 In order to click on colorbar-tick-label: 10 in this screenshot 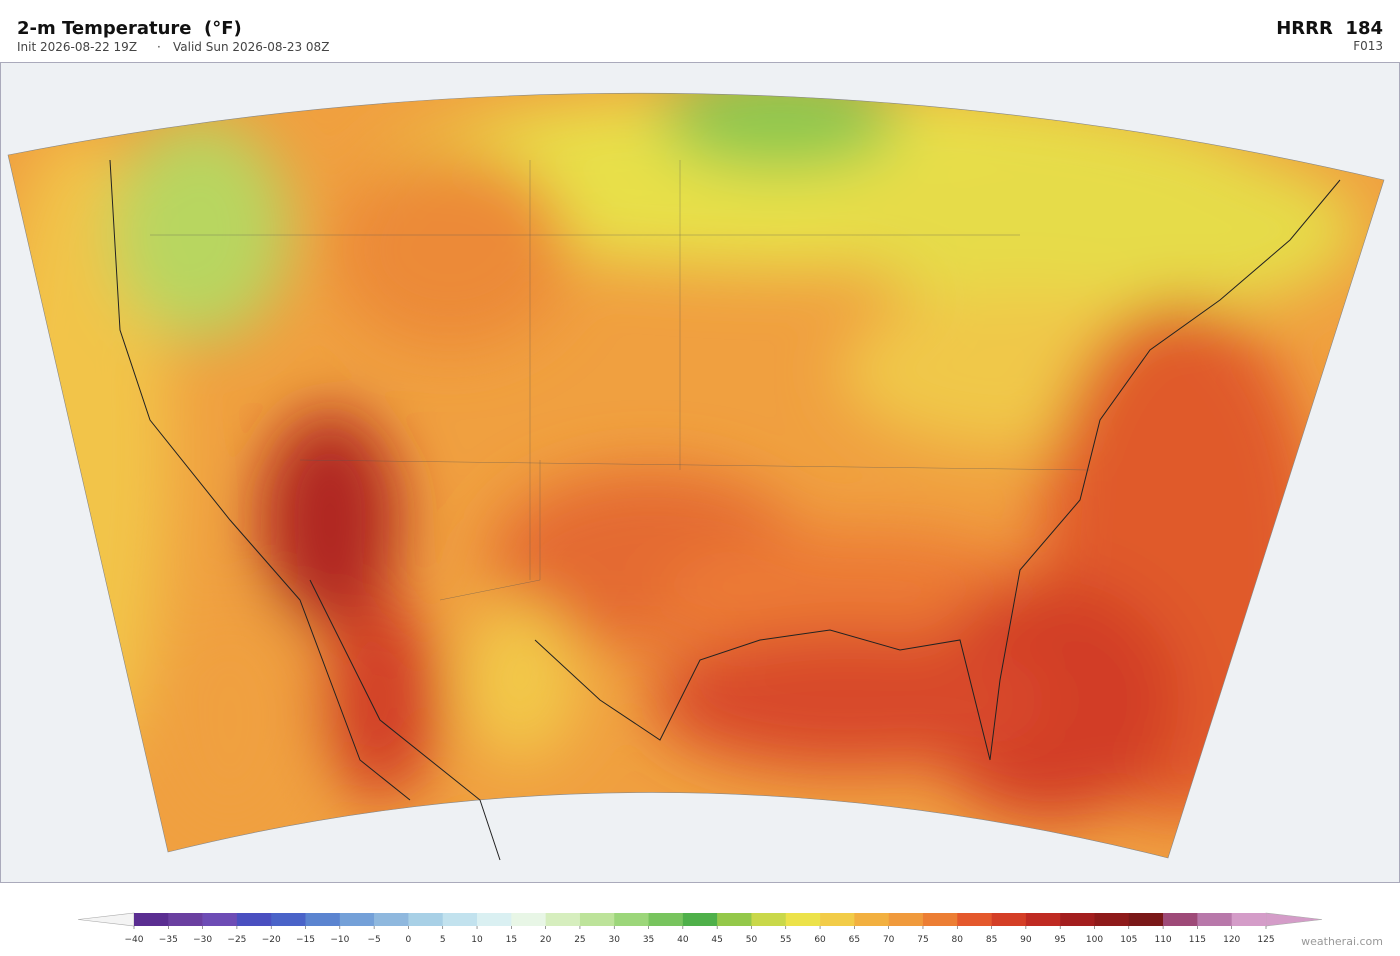, I will do `click(477, 940)`.